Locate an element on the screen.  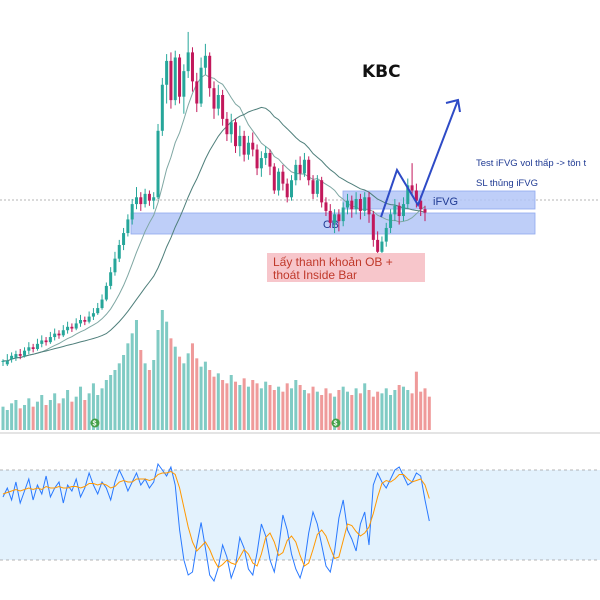
dividend-marker-2-circle is located at coordinates (336, 423).